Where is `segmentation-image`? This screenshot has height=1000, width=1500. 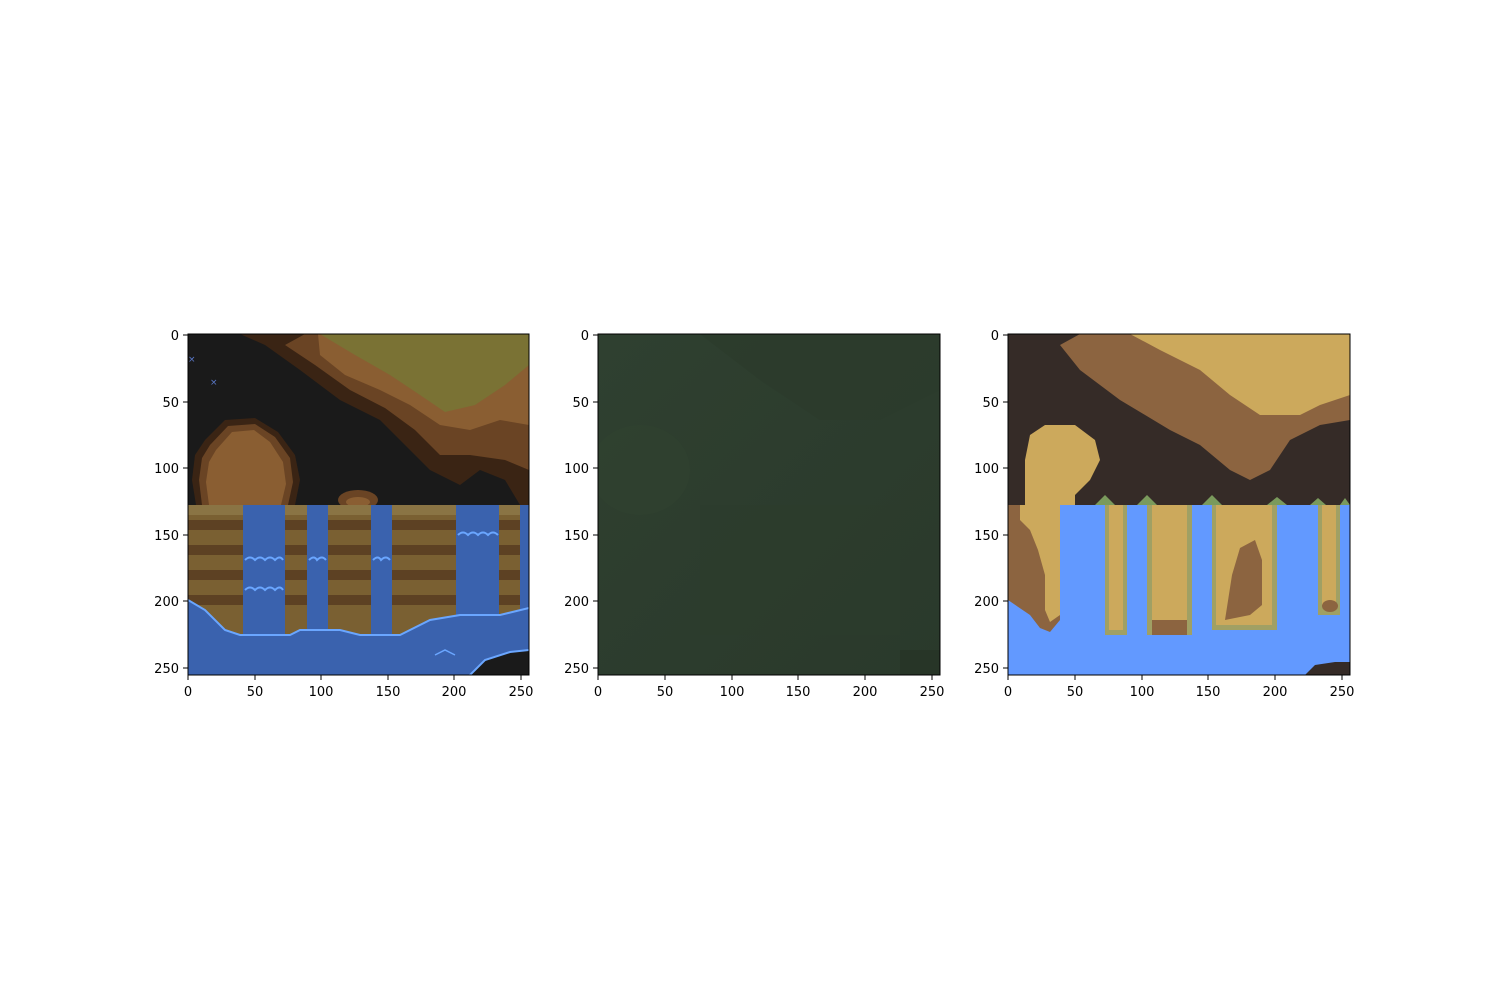
segmentation-image is located at coordinates (1179, 504).